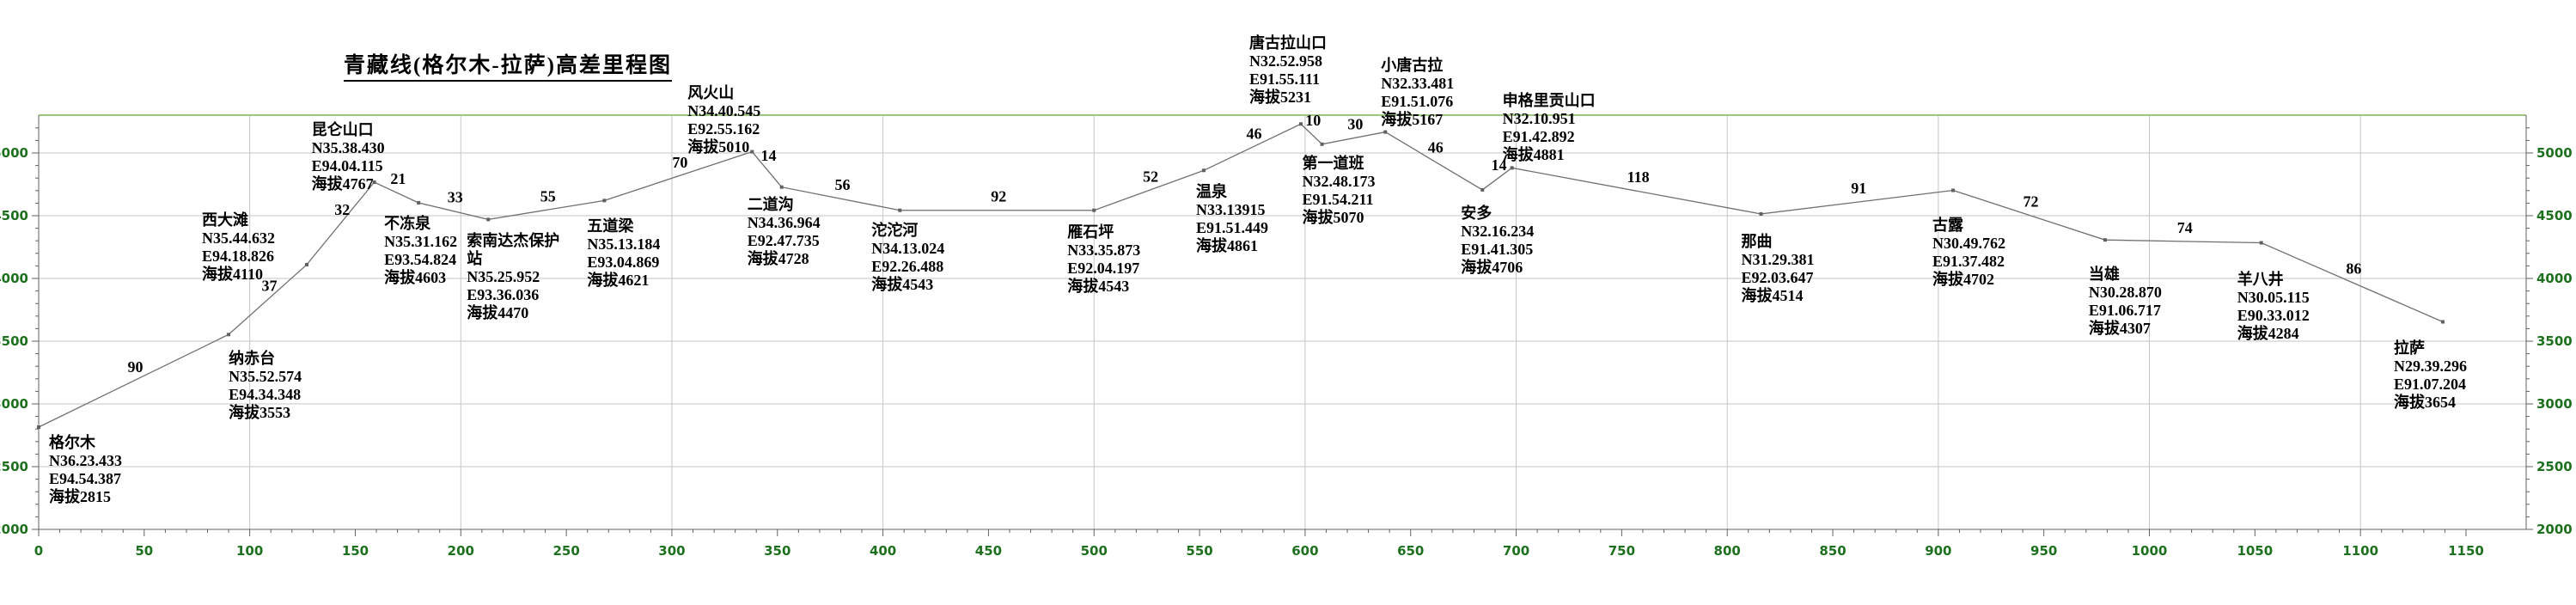  What do you see at coordinates (135, 367) in the screenshot?
I see `distance-label: 90` at bounding box center [135, 367].